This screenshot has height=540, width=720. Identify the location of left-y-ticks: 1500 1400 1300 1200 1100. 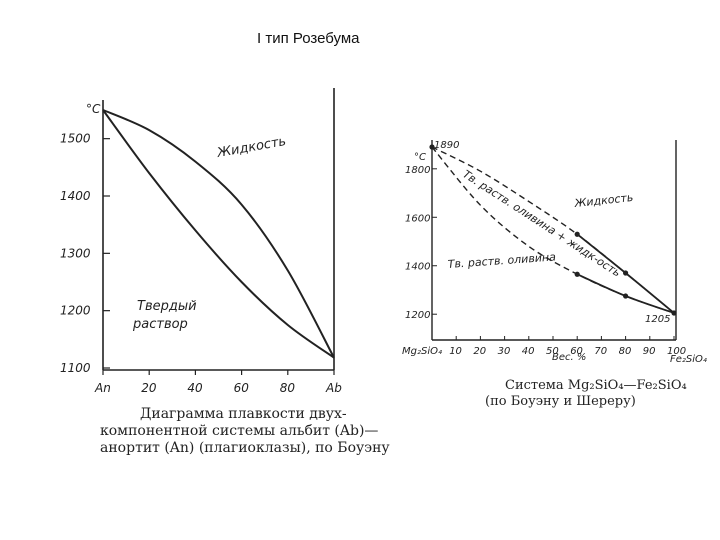
(85, 253).